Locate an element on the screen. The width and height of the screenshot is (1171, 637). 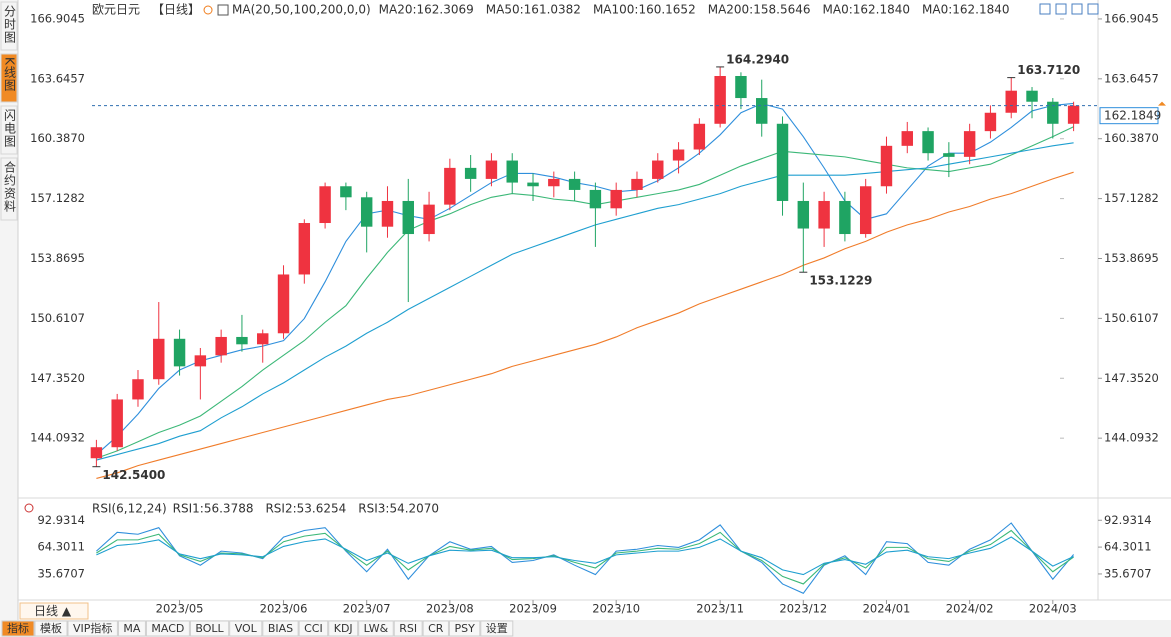
toolbar-button-label: RSI is located at coordinates (408, 628).